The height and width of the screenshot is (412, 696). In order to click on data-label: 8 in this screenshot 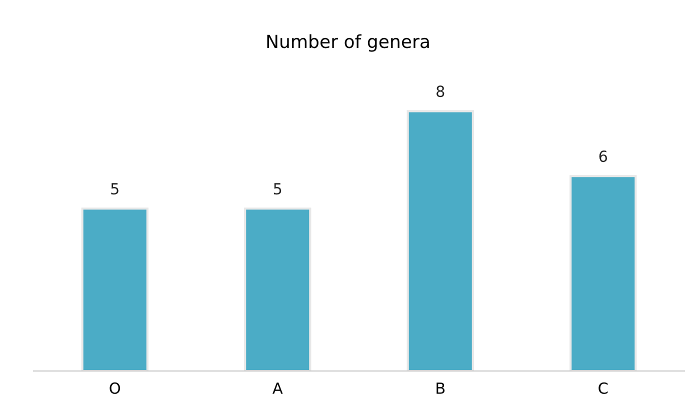, I will do `click(440, 92)`.